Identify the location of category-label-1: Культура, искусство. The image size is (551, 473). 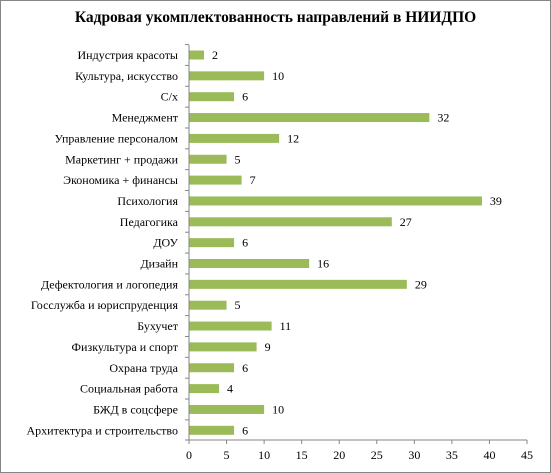
(126, 76).